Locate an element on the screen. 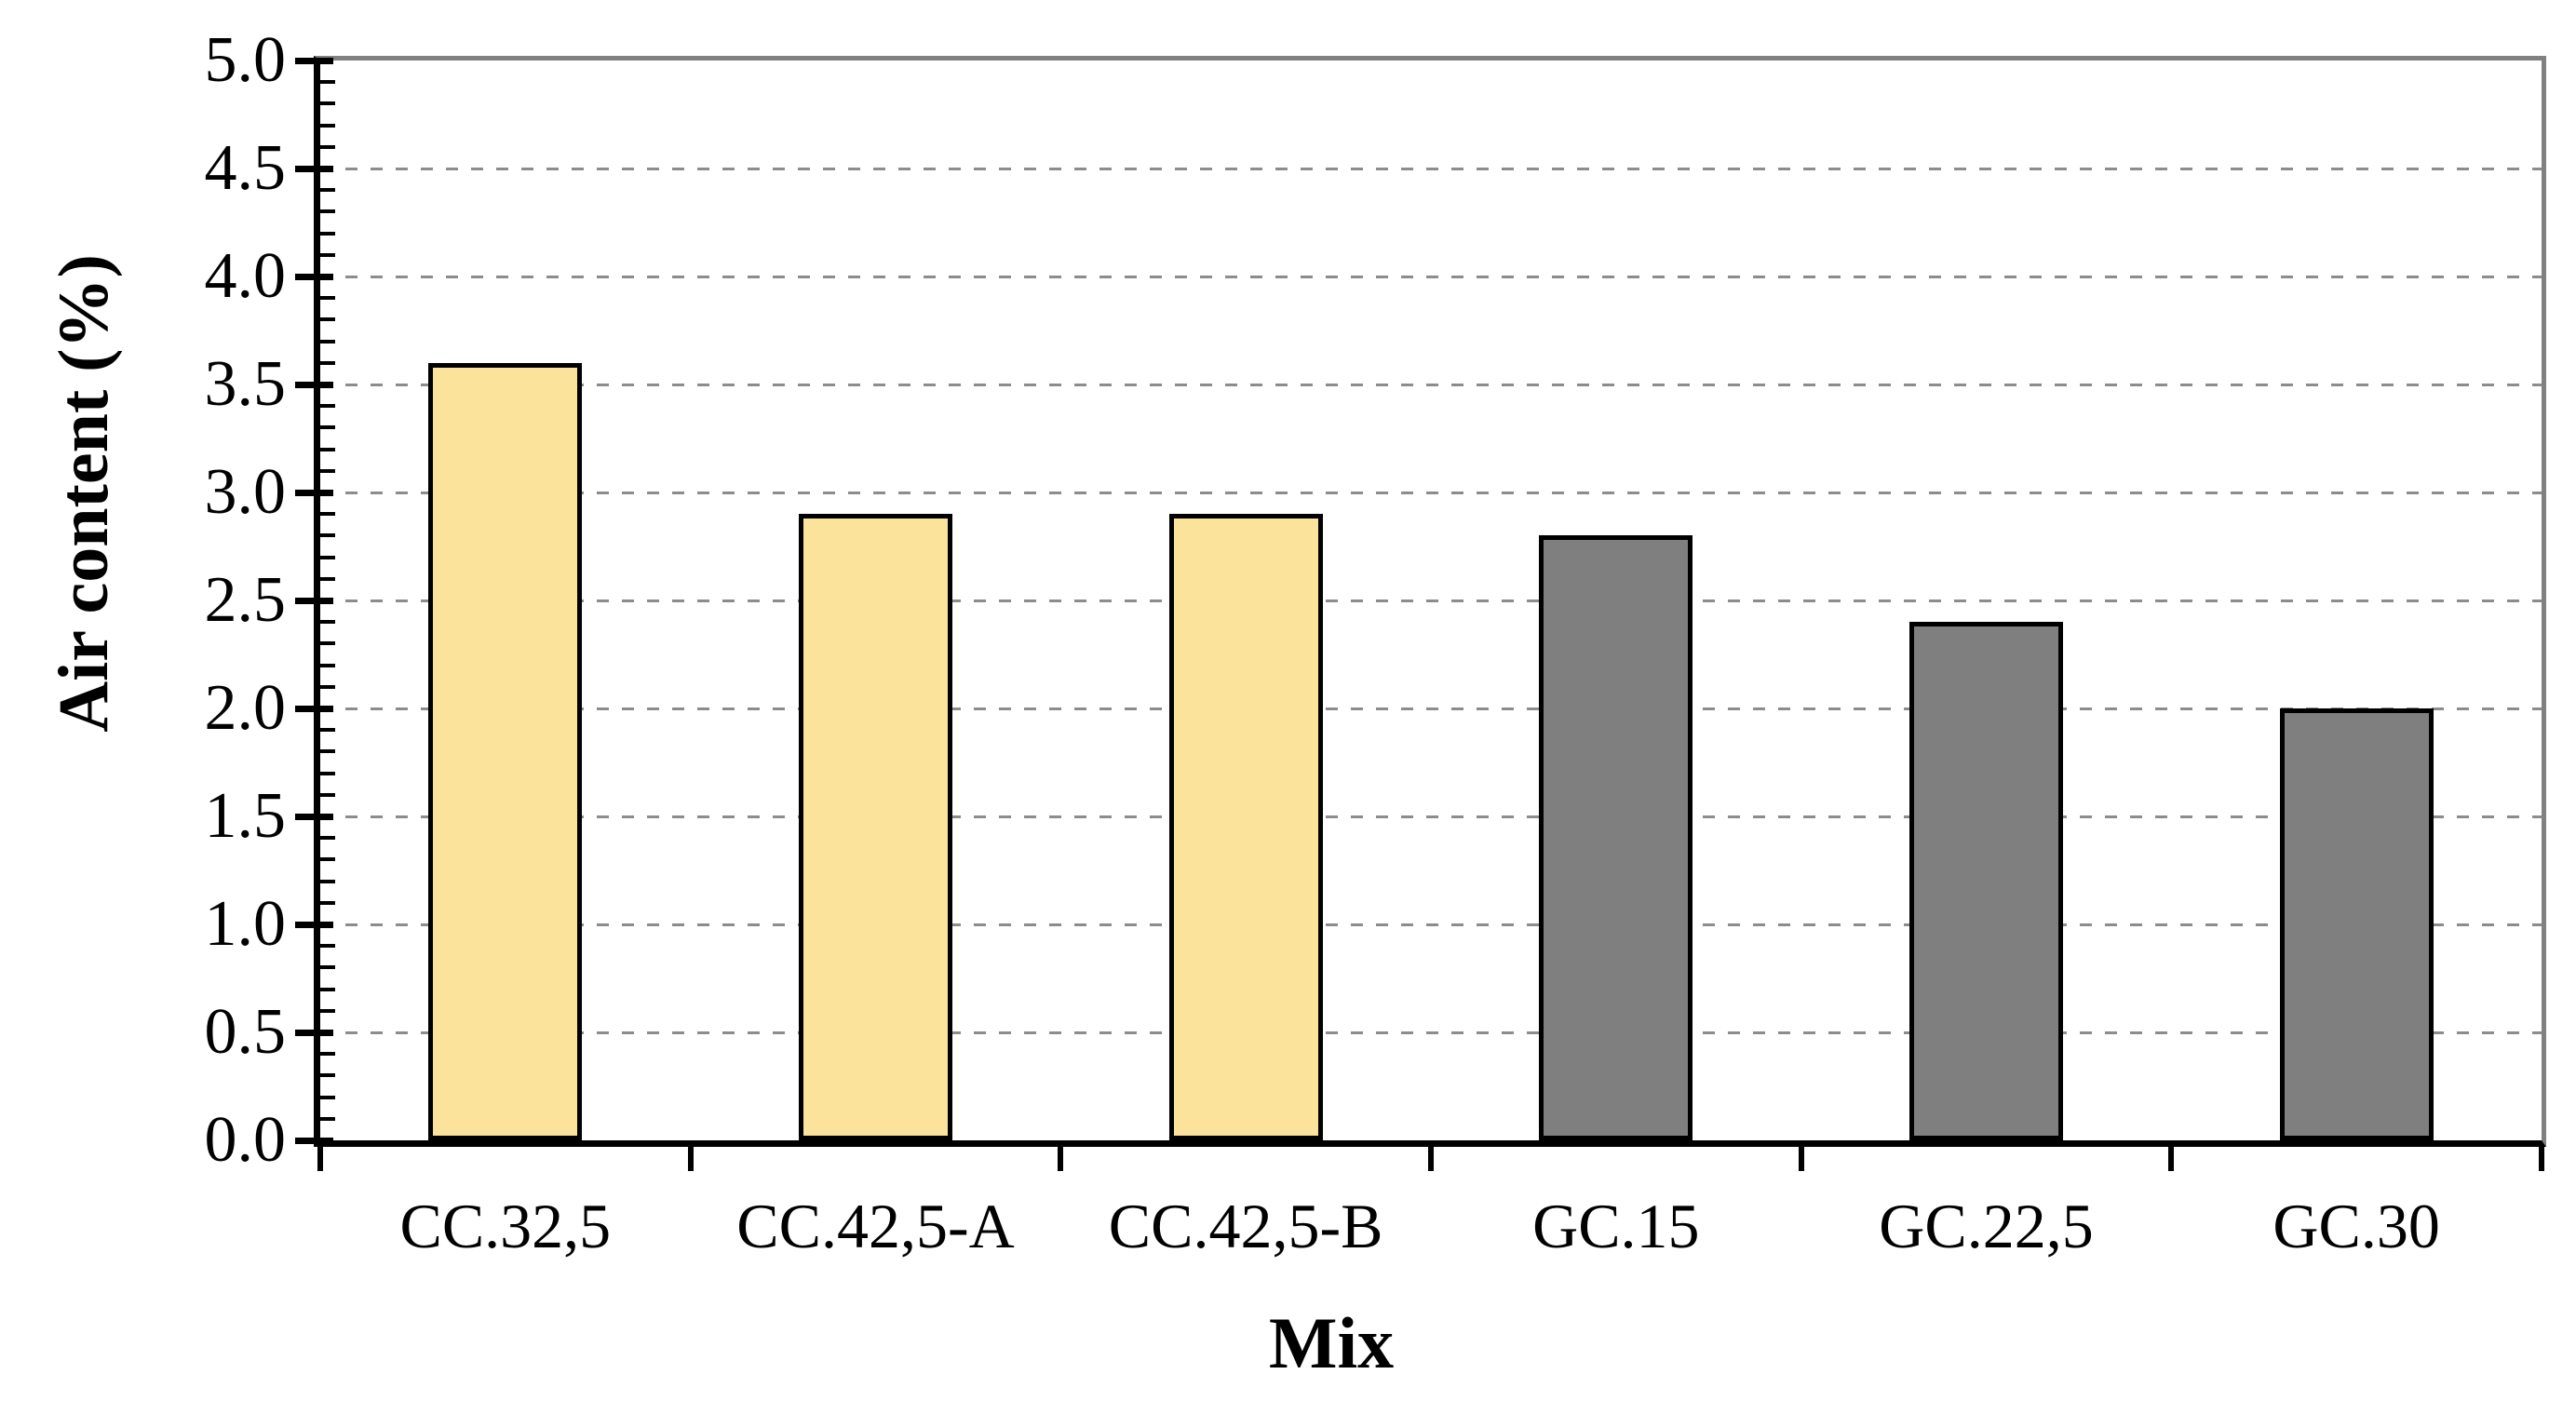 The height and width of the screenshot is (1401, 2576). gridline-3.5 is located at coordinates (1431, 384).